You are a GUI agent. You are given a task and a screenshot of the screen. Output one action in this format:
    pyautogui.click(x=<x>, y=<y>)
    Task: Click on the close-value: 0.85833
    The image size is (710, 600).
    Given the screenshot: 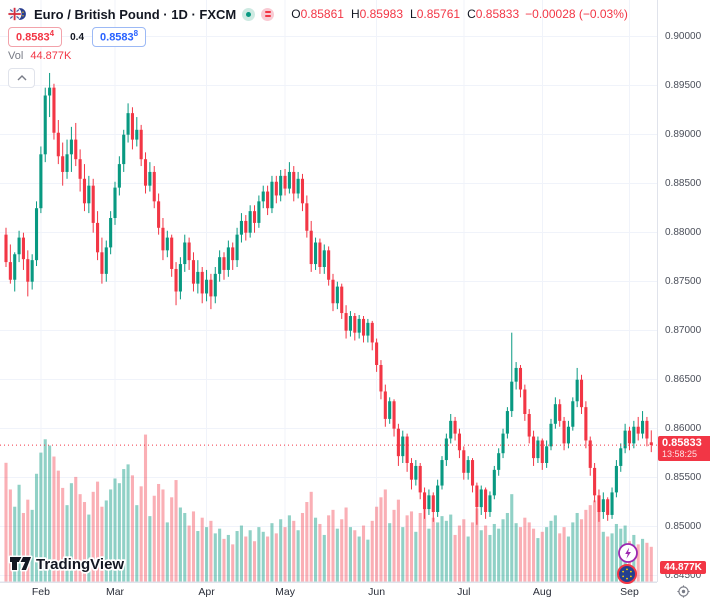 What is the action you would take?
    pyautogui.click(x=497, y=14)
    